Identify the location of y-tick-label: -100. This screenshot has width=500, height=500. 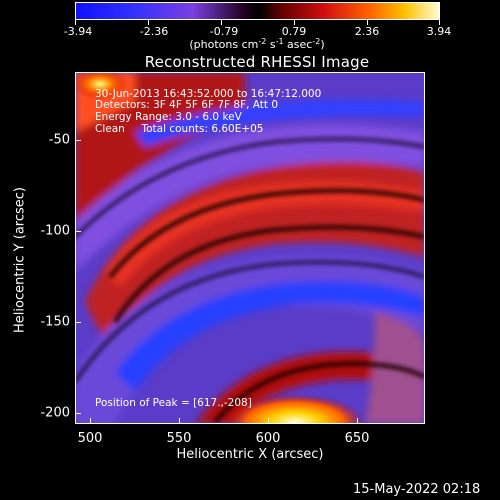
(55, 231).